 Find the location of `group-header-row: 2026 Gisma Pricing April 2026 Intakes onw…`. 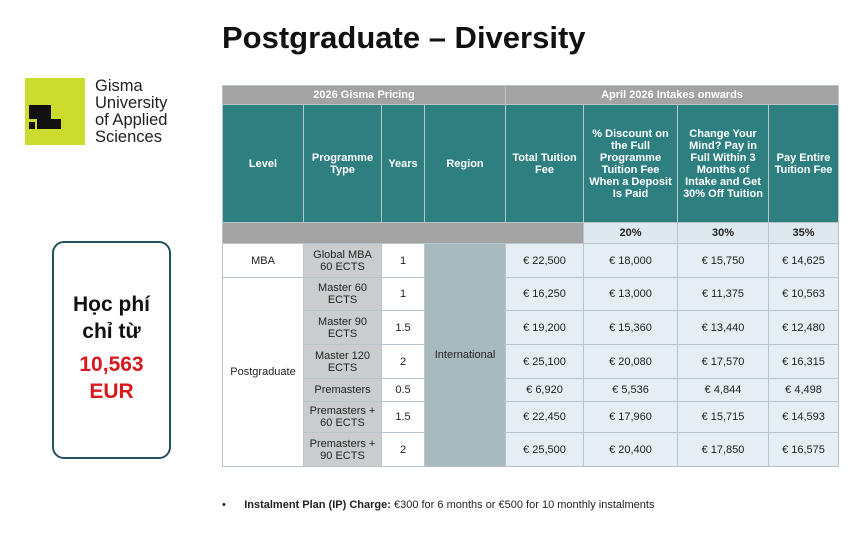

group-header-row: 2026 Gisma Pricing April 2026 Intakes onw… is located at coordinates (531, 95).